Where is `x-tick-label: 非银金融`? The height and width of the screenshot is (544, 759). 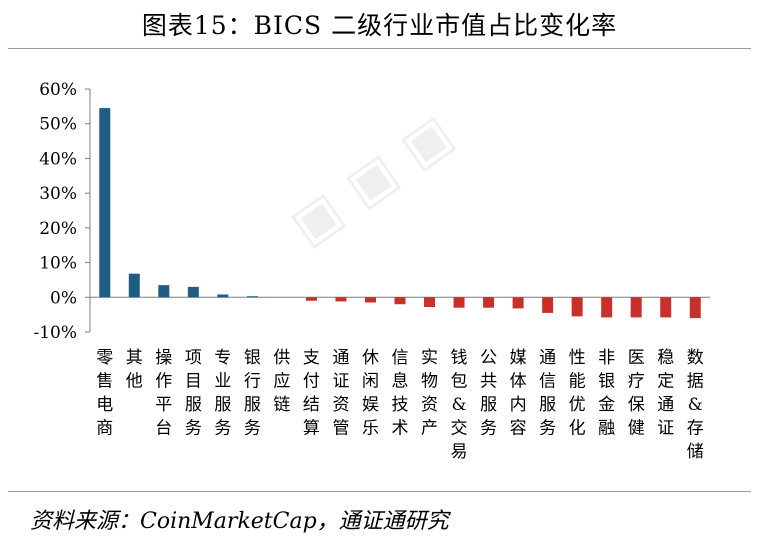
x-tick-label: 非银金融 is located at coordinates (606, 393).